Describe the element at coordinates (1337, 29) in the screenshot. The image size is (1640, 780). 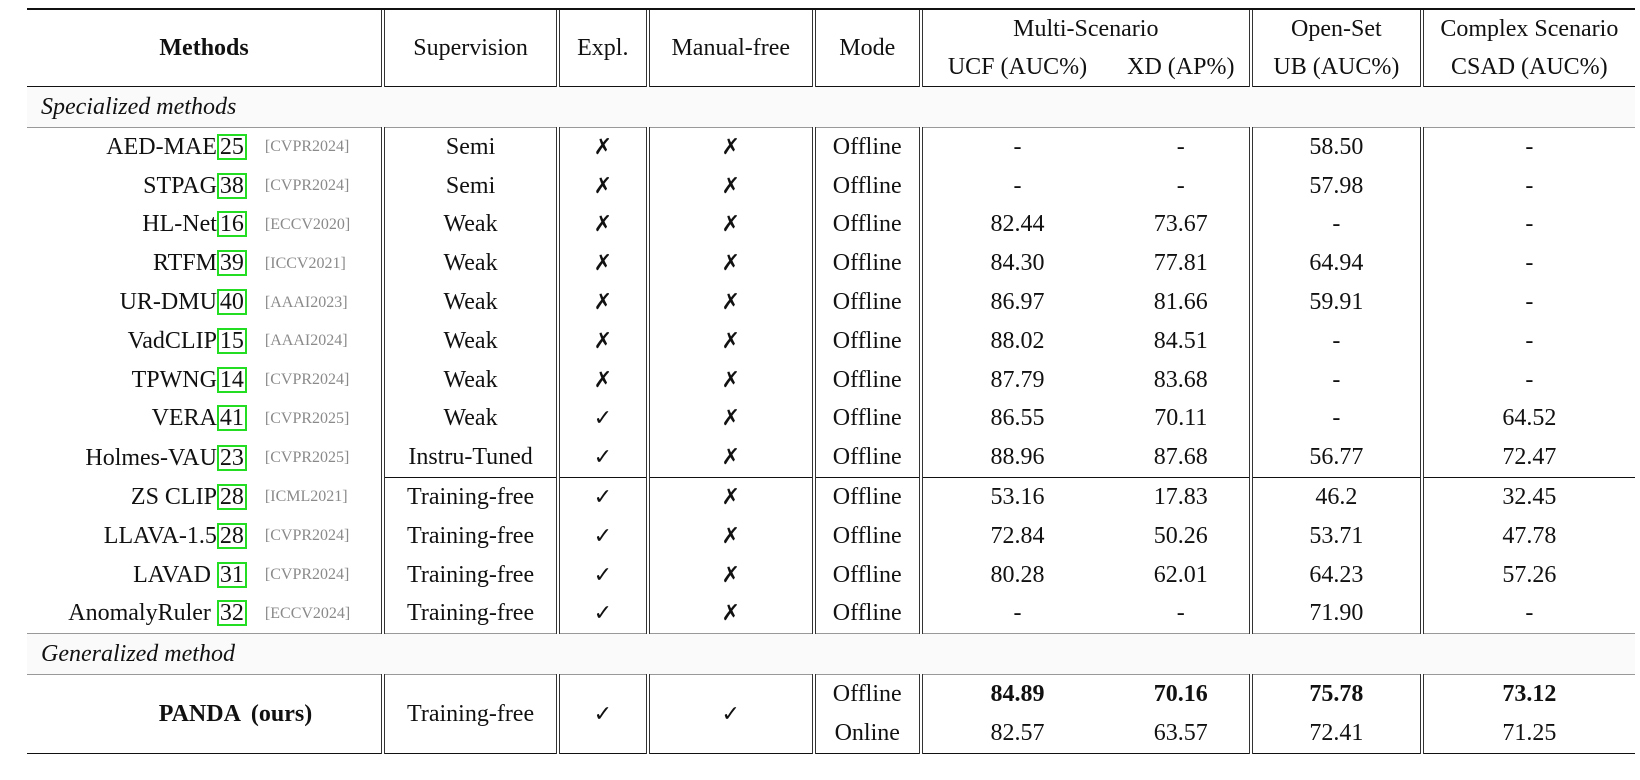
I see `header-open-set: Open-Set` at that location.